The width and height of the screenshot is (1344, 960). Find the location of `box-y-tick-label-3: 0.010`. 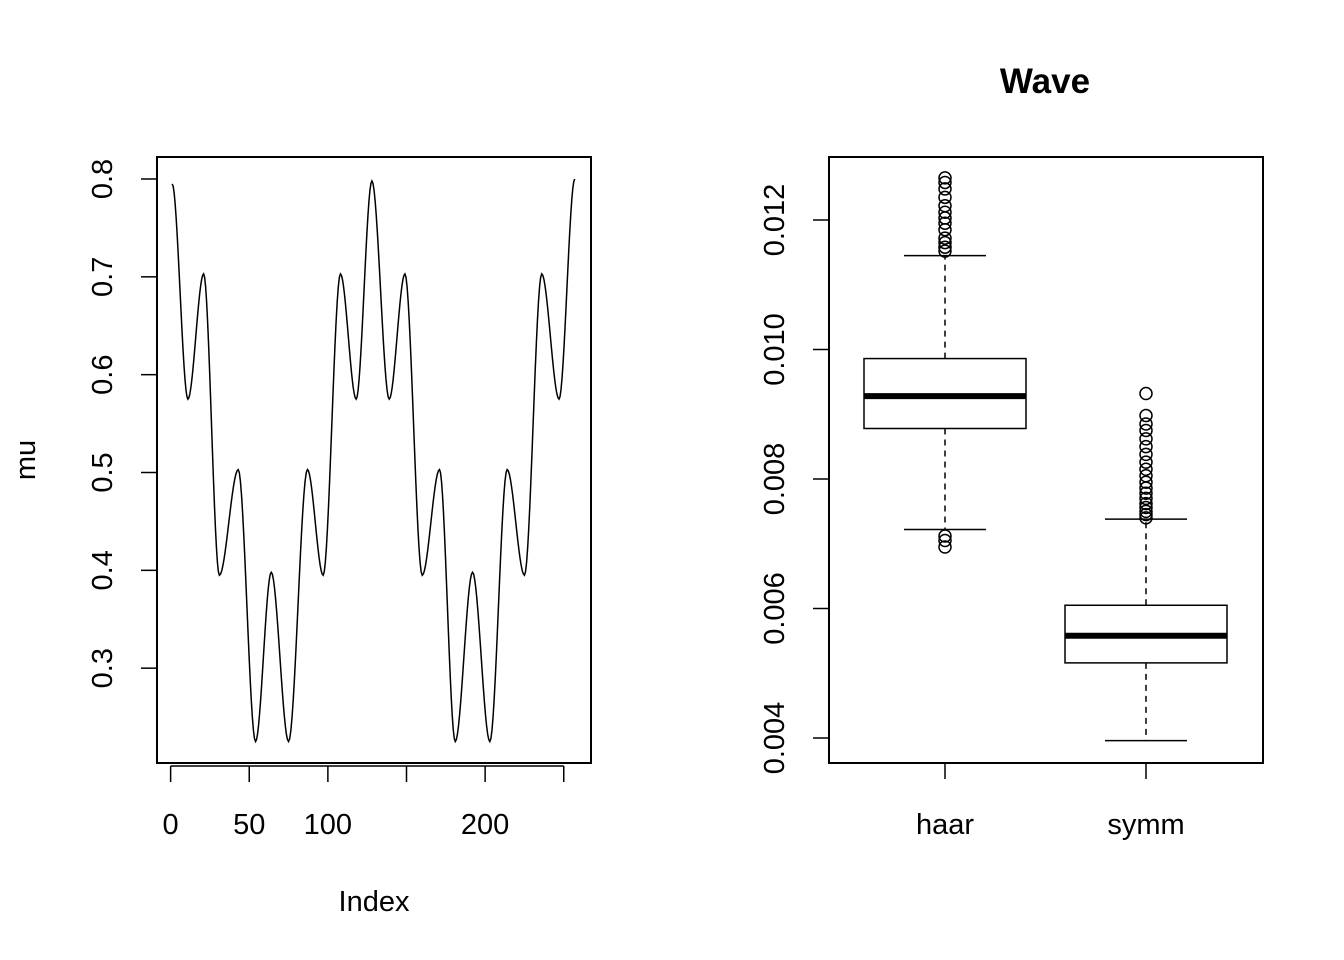

box-y-tick-label-3: 0.010 is located at coordinates (775, 349).